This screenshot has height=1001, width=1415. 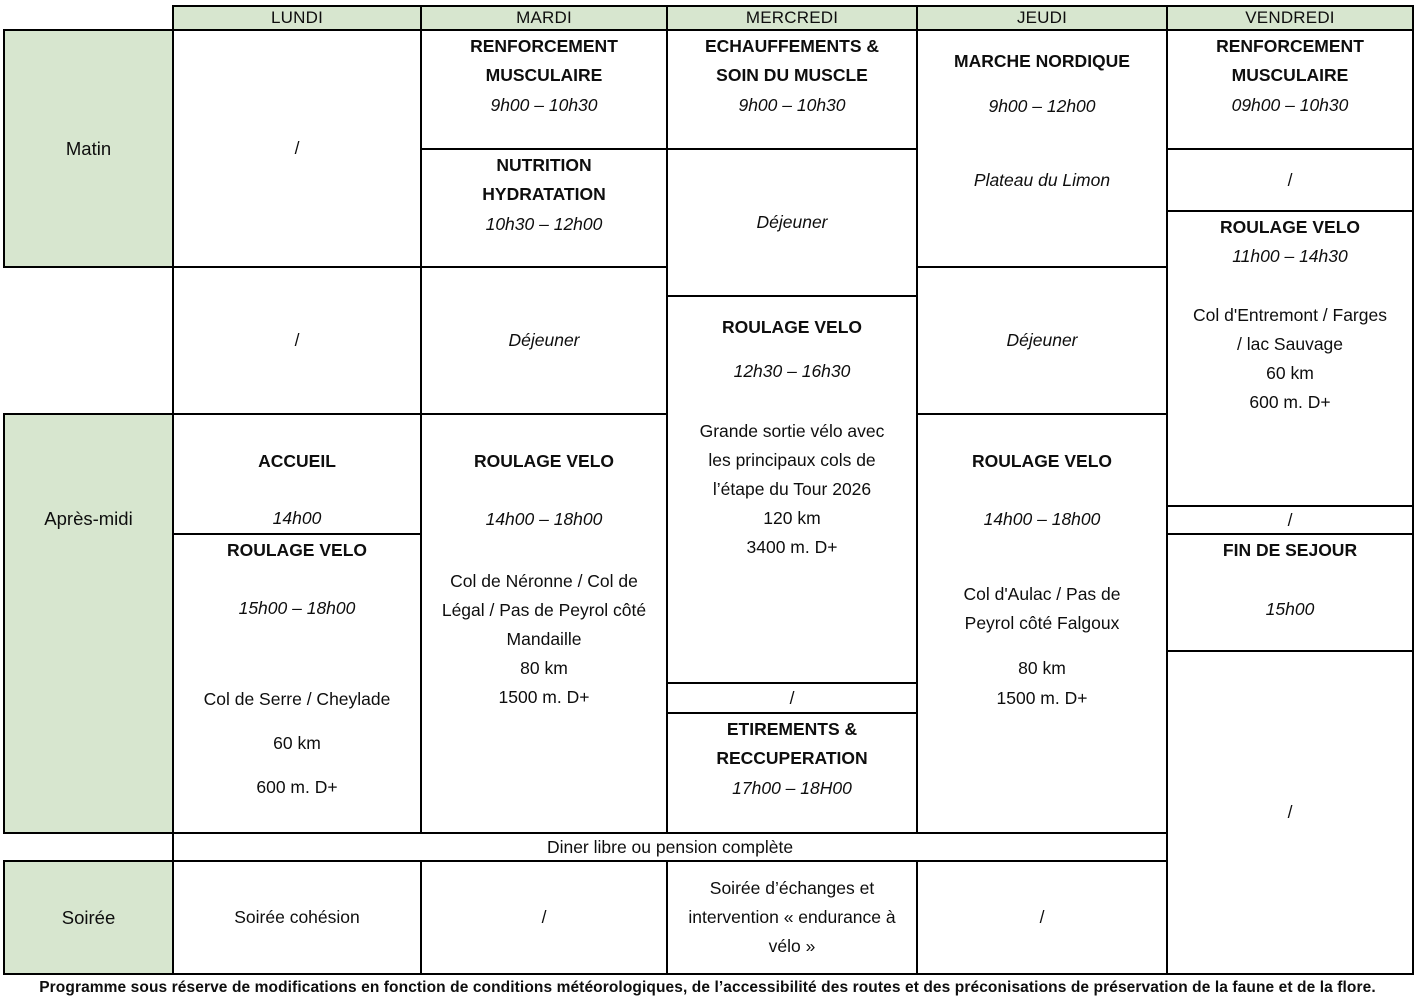 I want to click on cell-lundi-midi: /, so click(x=297, y=340).